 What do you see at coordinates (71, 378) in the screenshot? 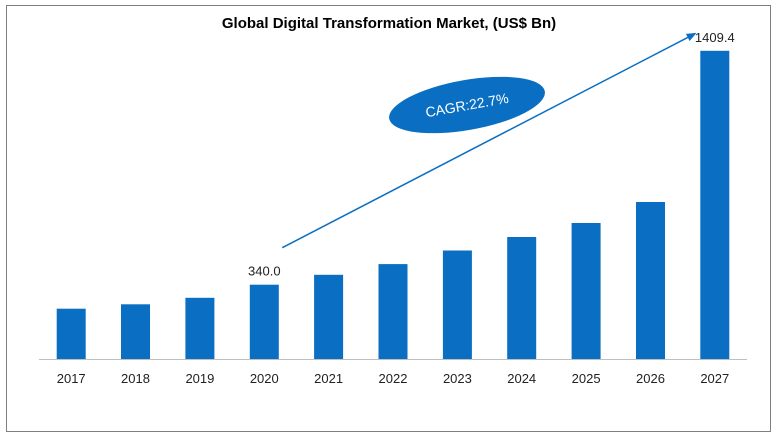
I see `x-tick-label-2017: 2017` at bounding box center [71, 378].